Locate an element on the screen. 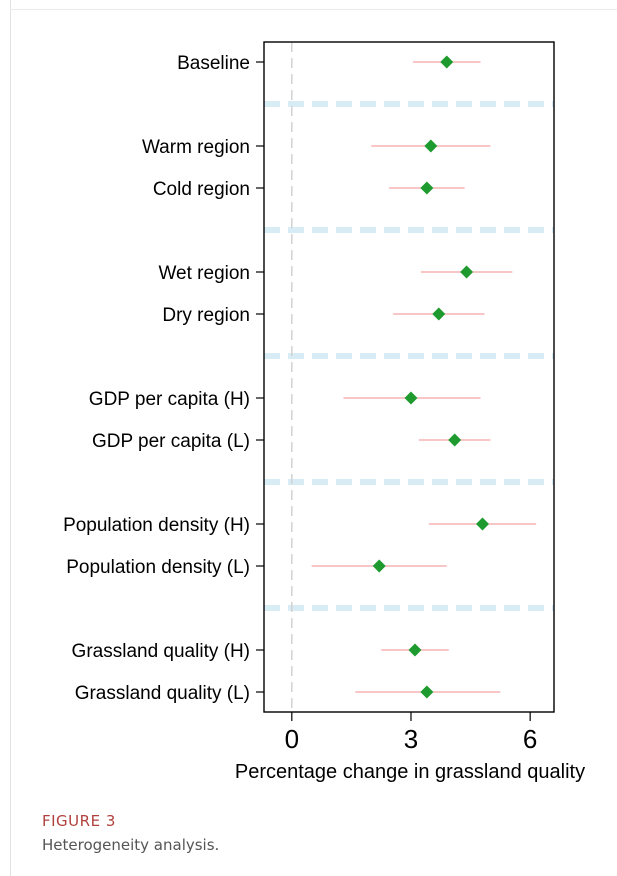  x-tick-label: 0 is located at coordinates (292, 739).